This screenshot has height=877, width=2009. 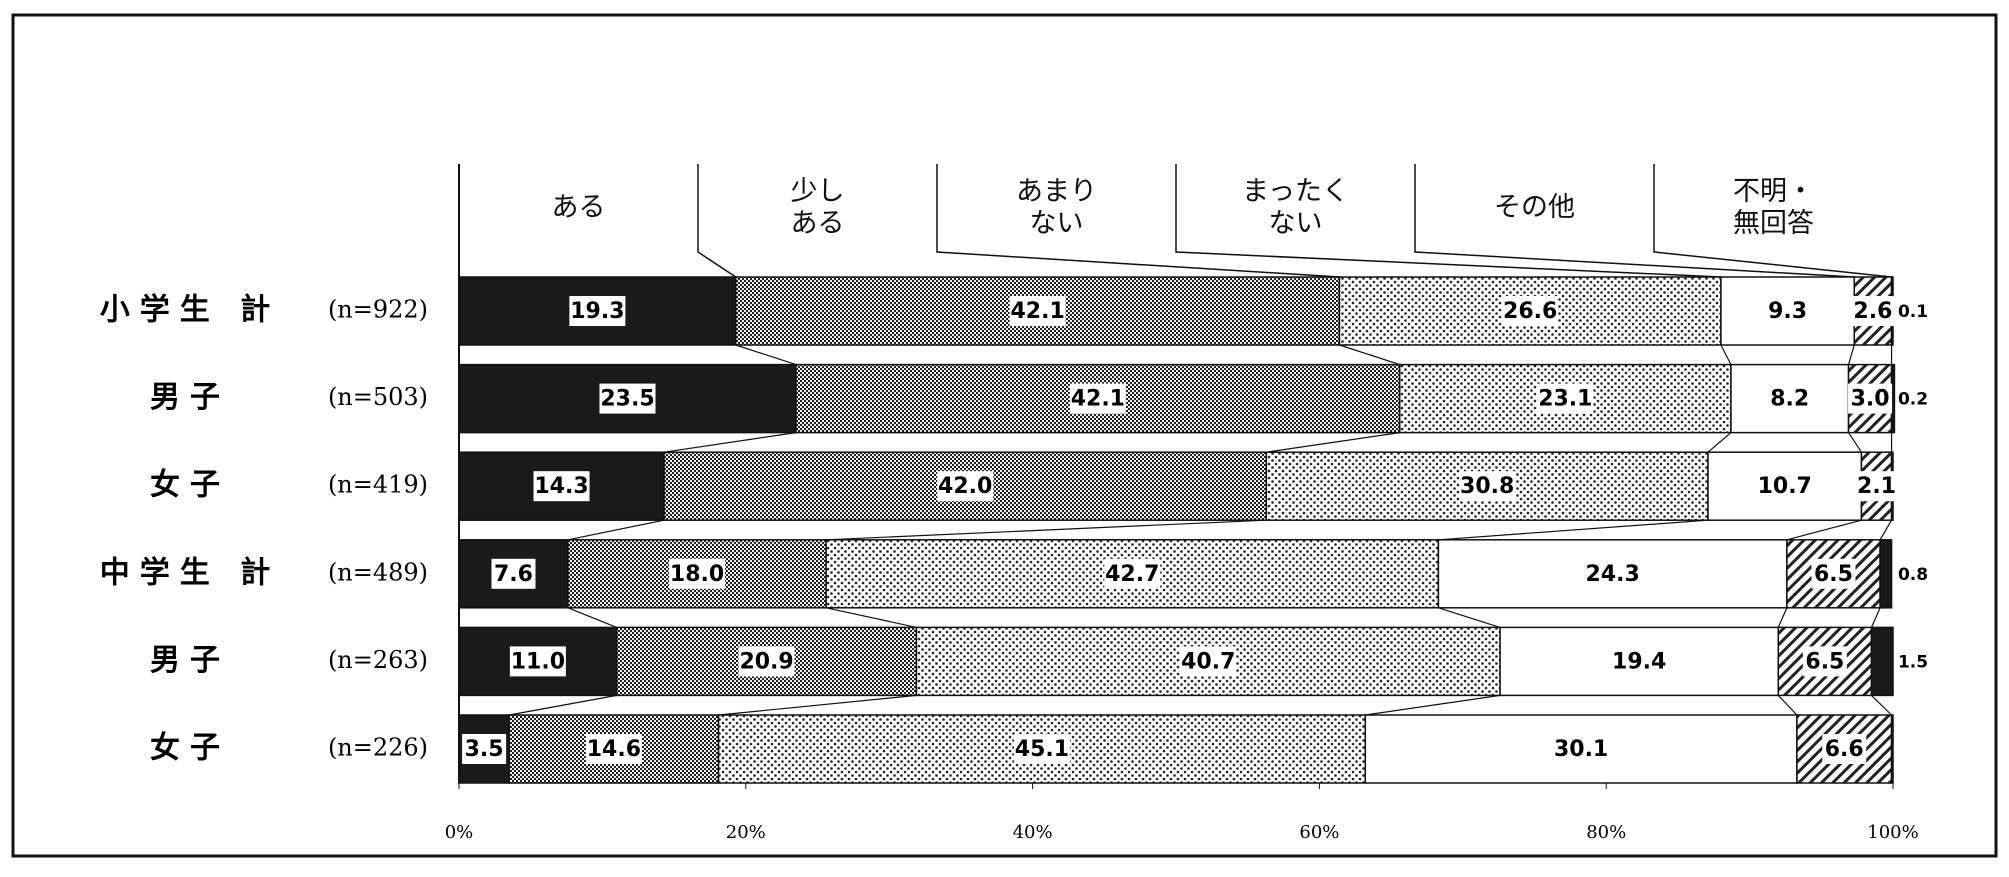 What do you see at coordinates (1534, 207) in the screenshot?
I see `legend-label: その他` at bounding box center [1534, 207].